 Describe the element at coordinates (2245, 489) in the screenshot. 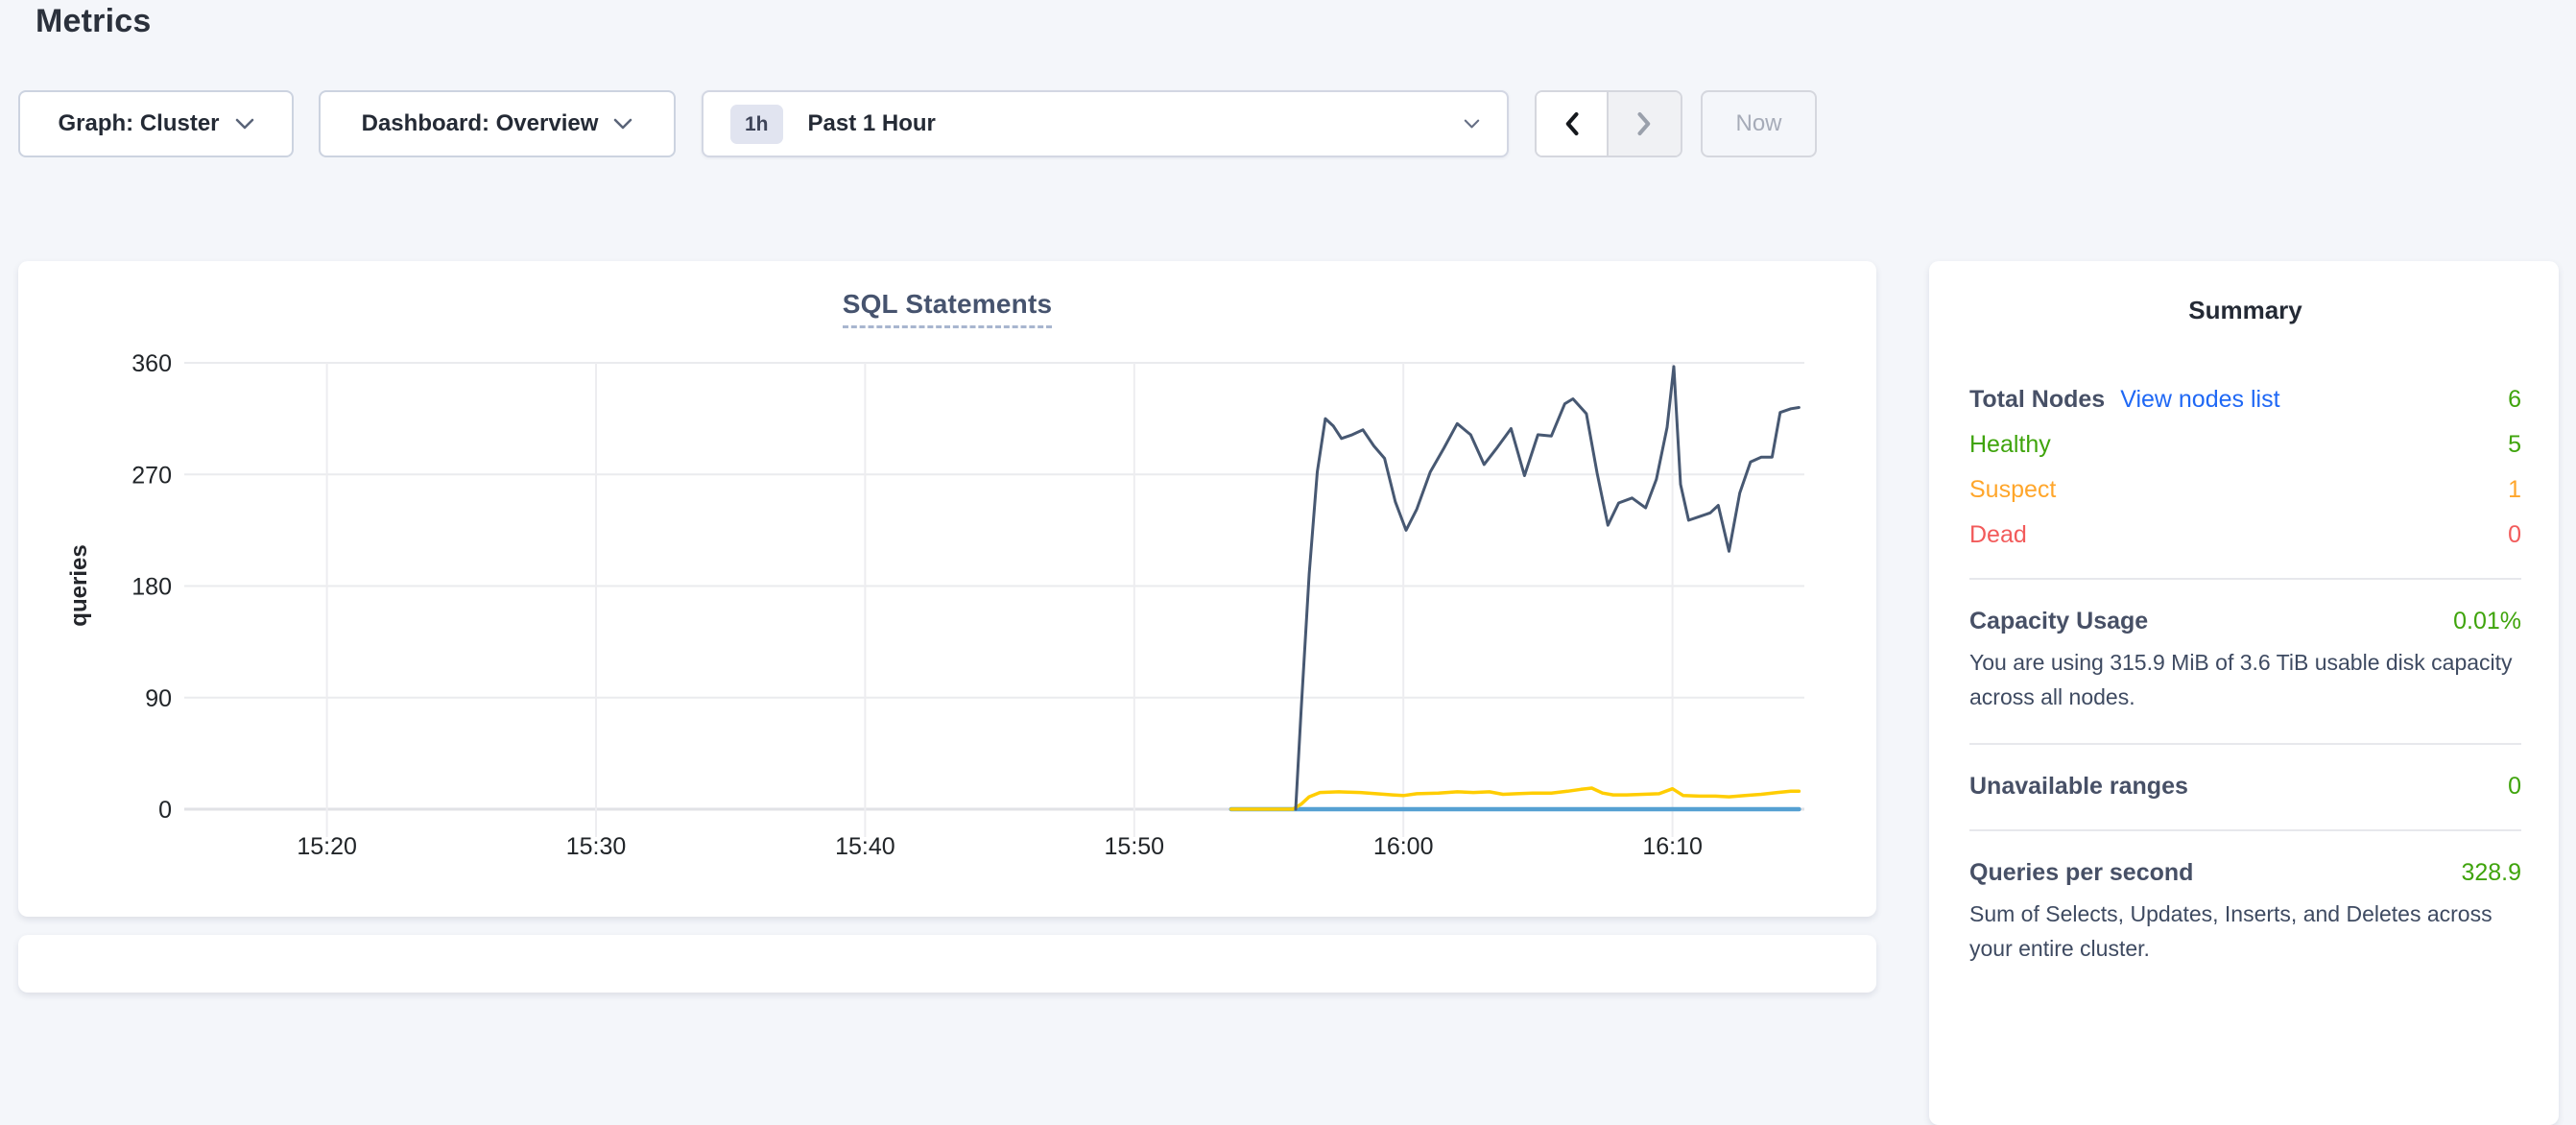

I see `summary-row-suspect: Suspect 1` at that location.